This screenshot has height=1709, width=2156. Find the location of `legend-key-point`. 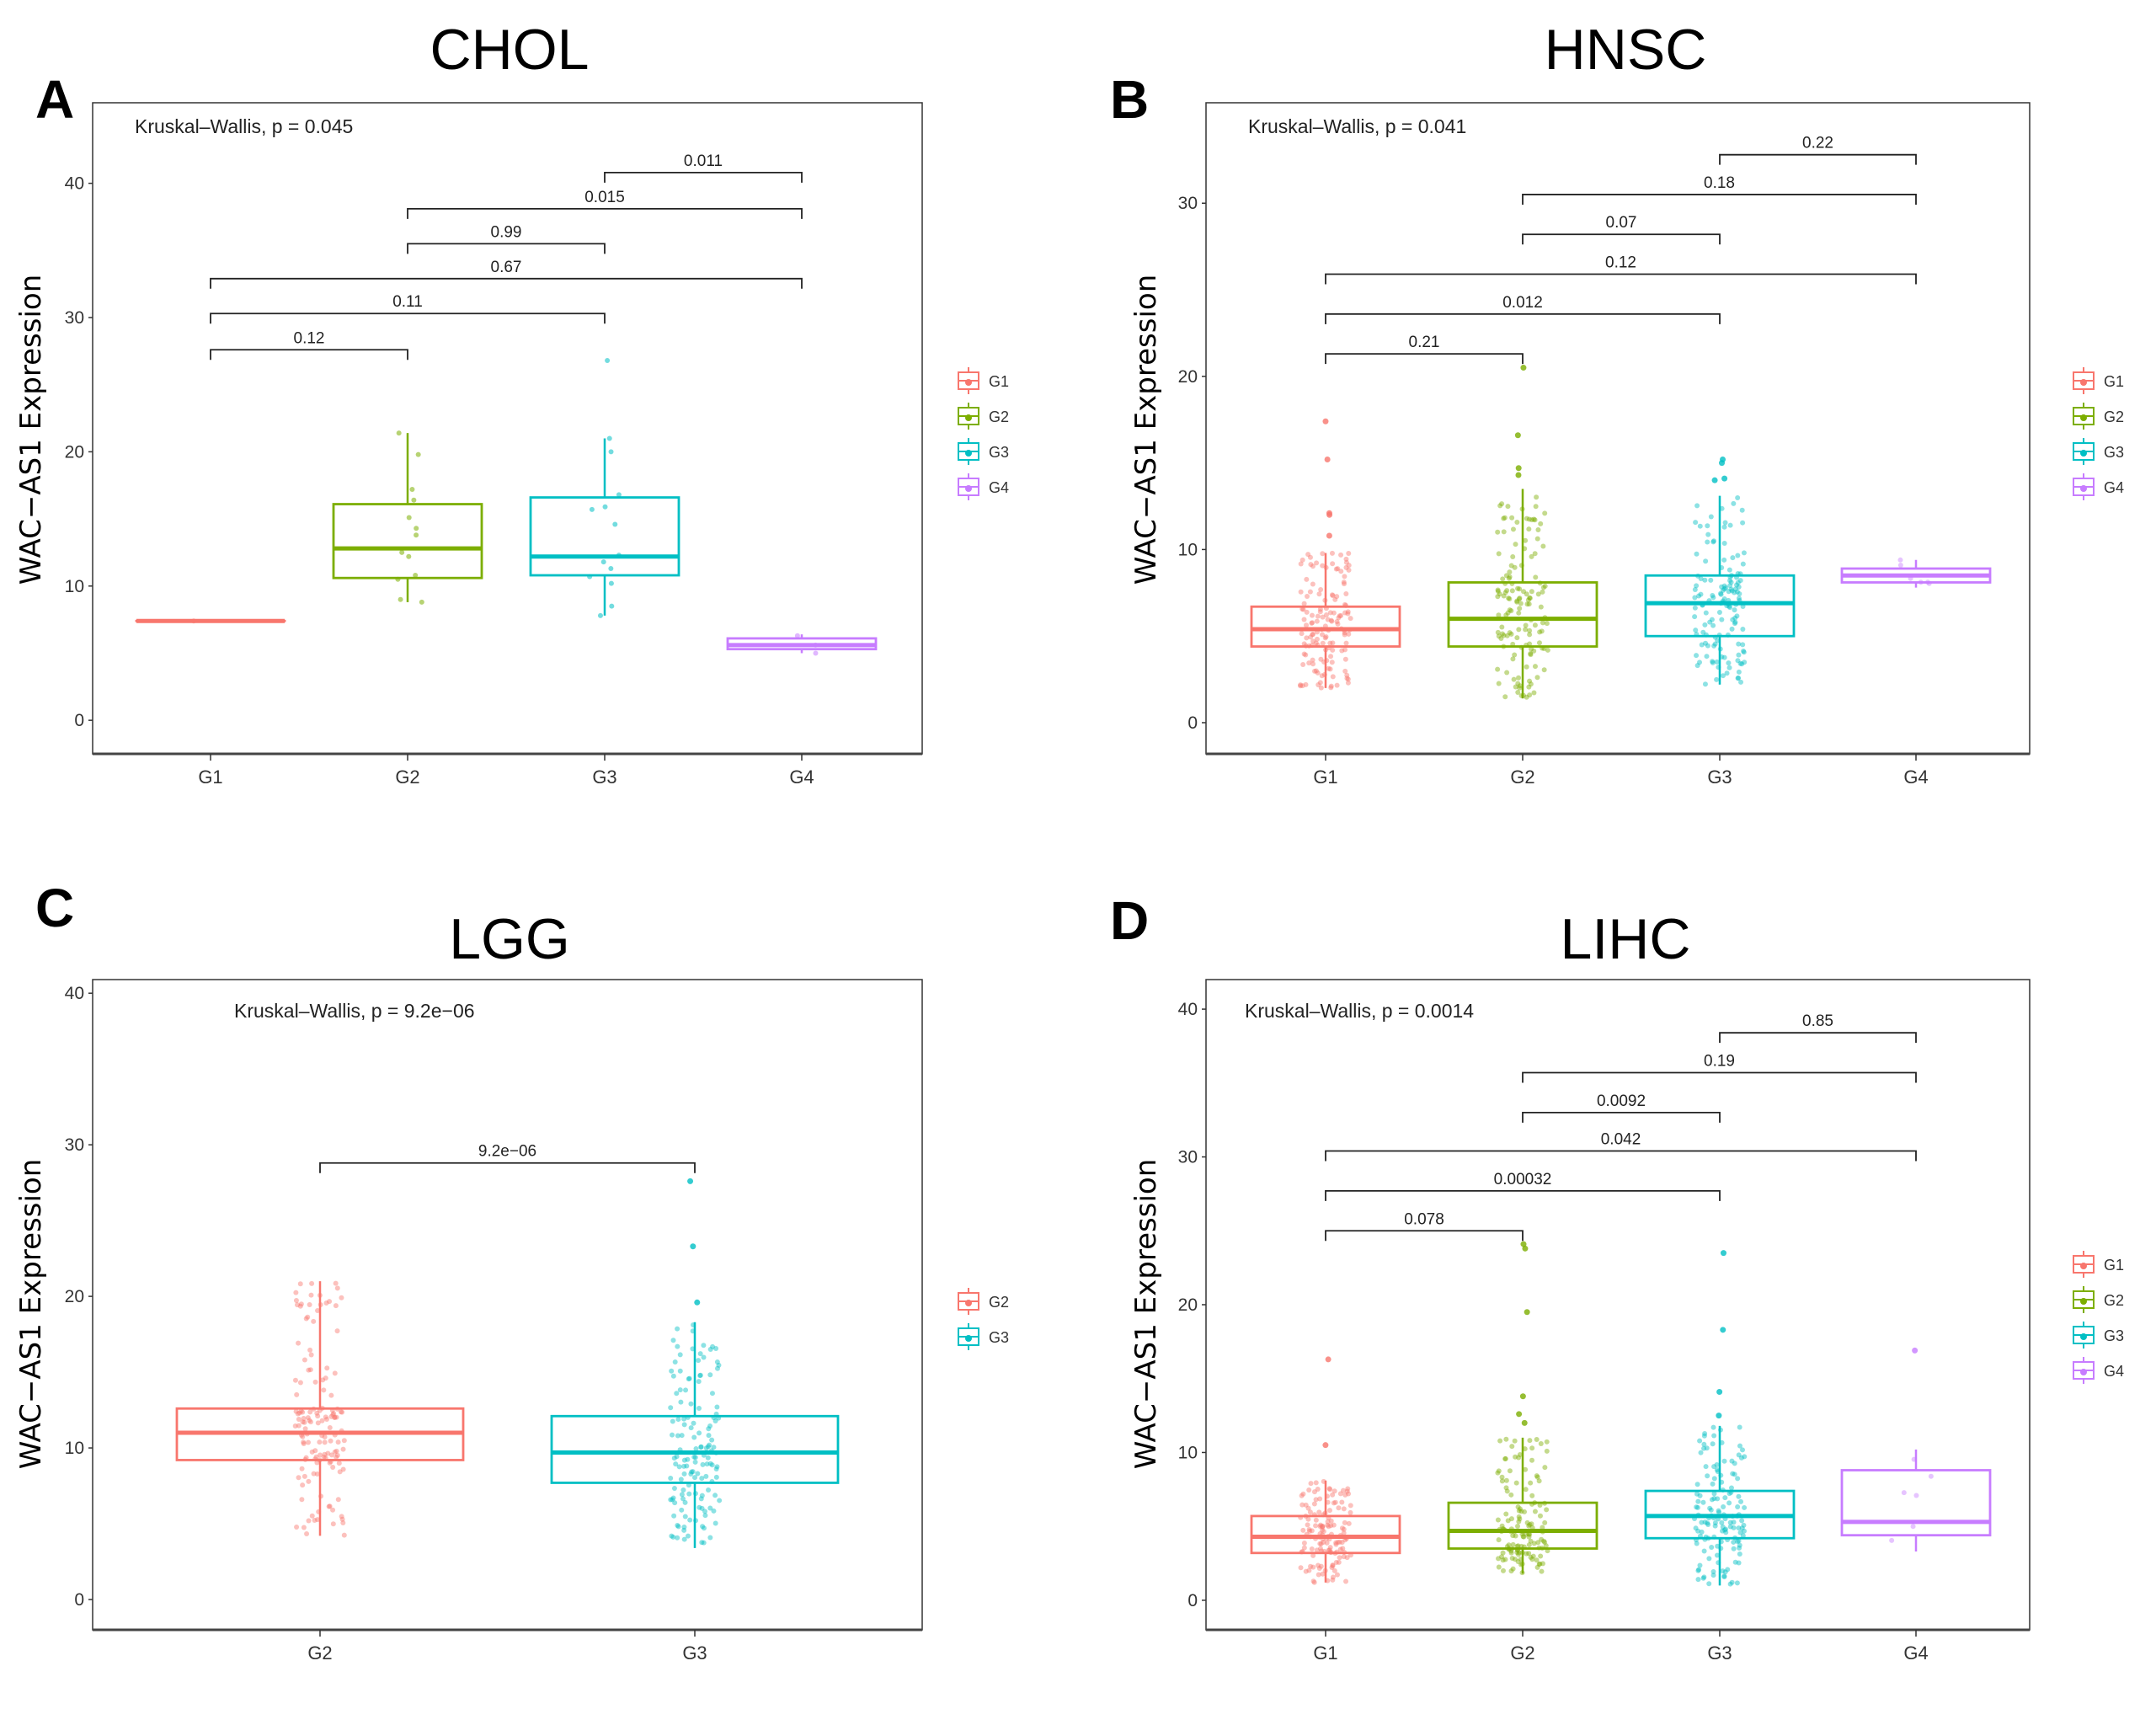

legend-key-point is located at coordinates (969, 453).